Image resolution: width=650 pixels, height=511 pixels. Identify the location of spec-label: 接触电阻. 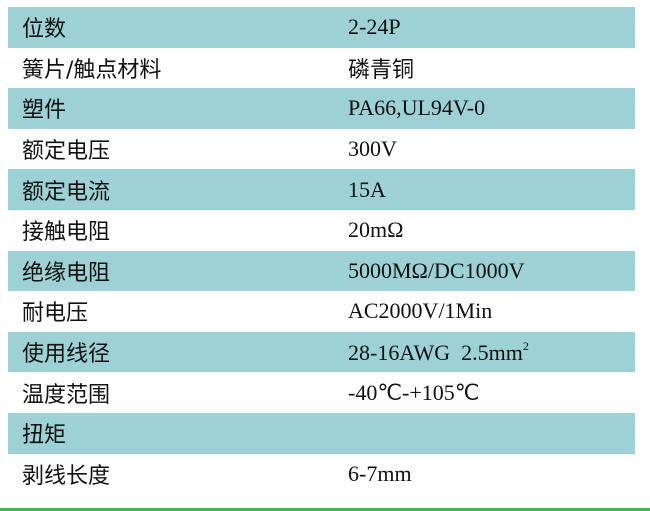
(66, 233).